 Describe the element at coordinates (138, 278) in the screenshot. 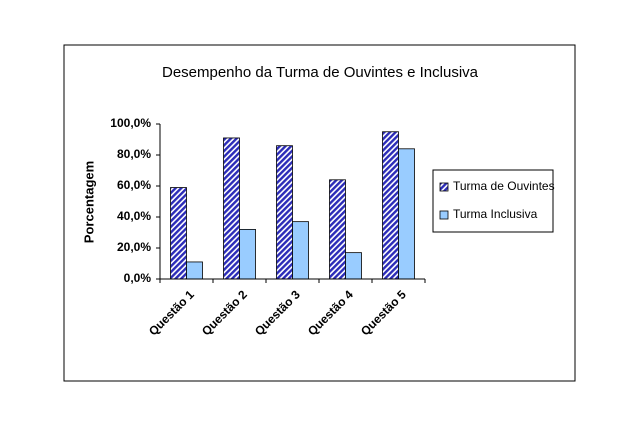

I see `y-tick-label: 0,0%` at that location.